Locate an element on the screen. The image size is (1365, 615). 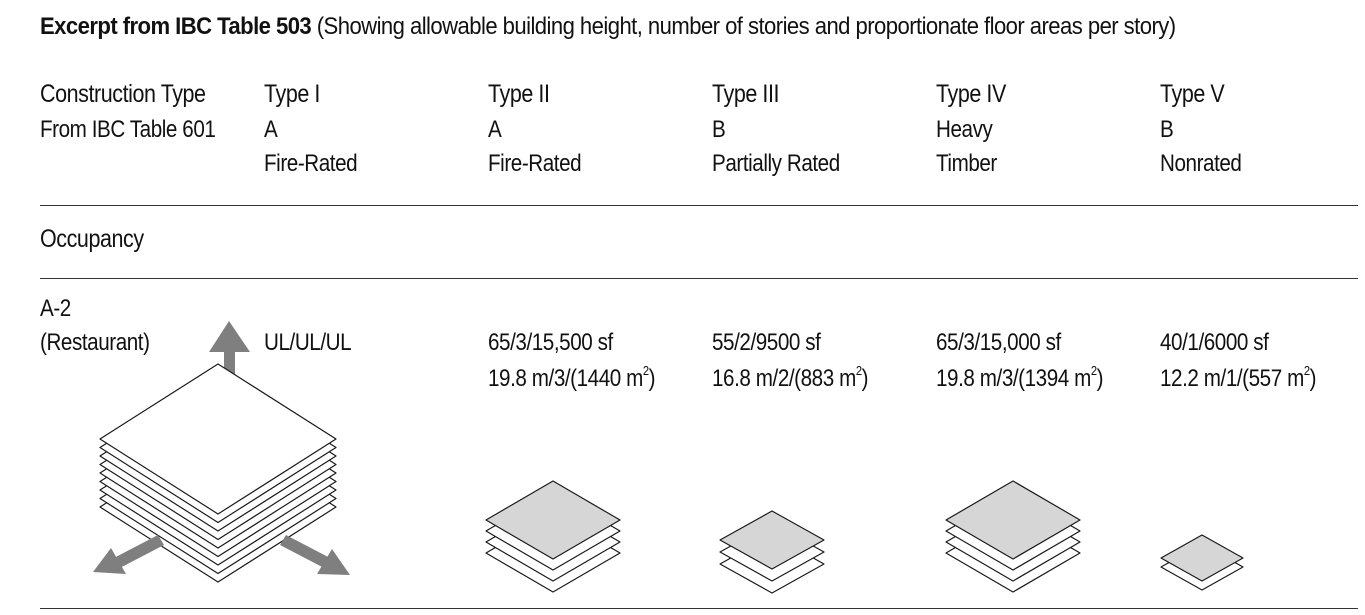
left-arrow-icon is located at coordinates (128, 554).